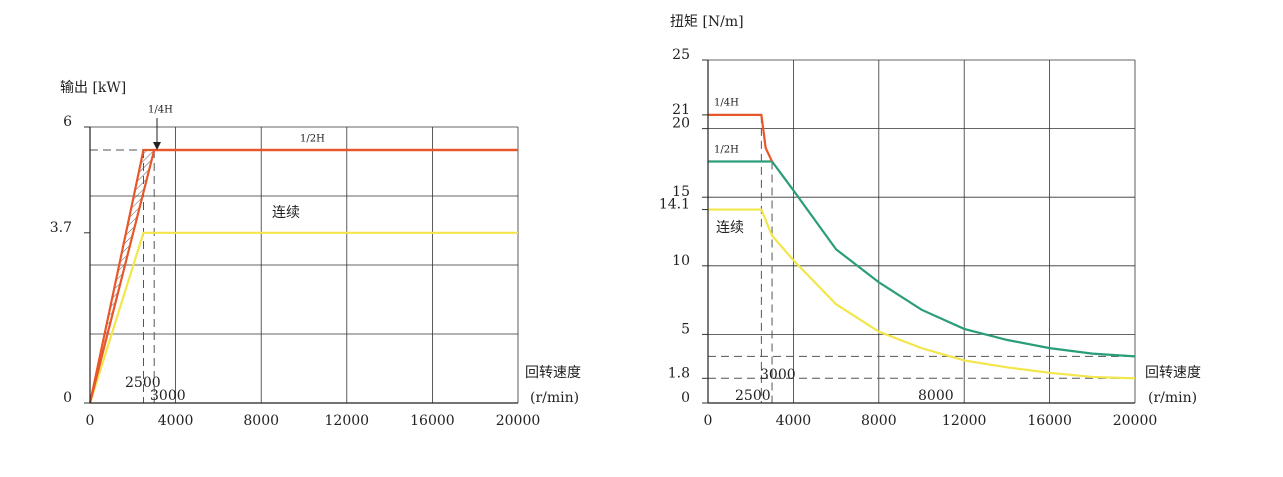 The image size is (1283, 477). I want to click on y-tick-label: 25, so click(681, 55).